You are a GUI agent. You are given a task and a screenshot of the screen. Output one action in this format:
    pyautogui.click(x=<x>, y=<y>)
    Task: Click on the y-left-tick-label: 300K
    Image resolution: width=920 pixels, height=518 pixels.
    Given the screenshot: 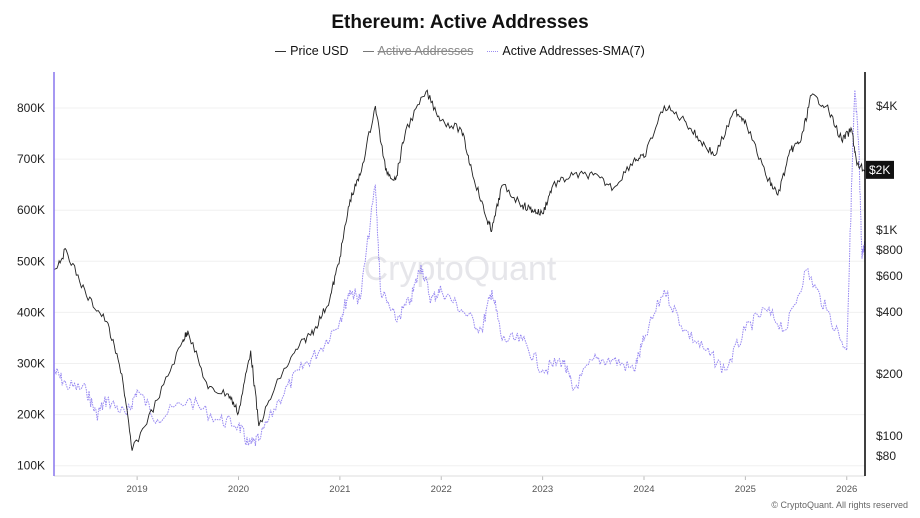 What is the action you would take?
    pyautogui.click(x=31, y=364)
    